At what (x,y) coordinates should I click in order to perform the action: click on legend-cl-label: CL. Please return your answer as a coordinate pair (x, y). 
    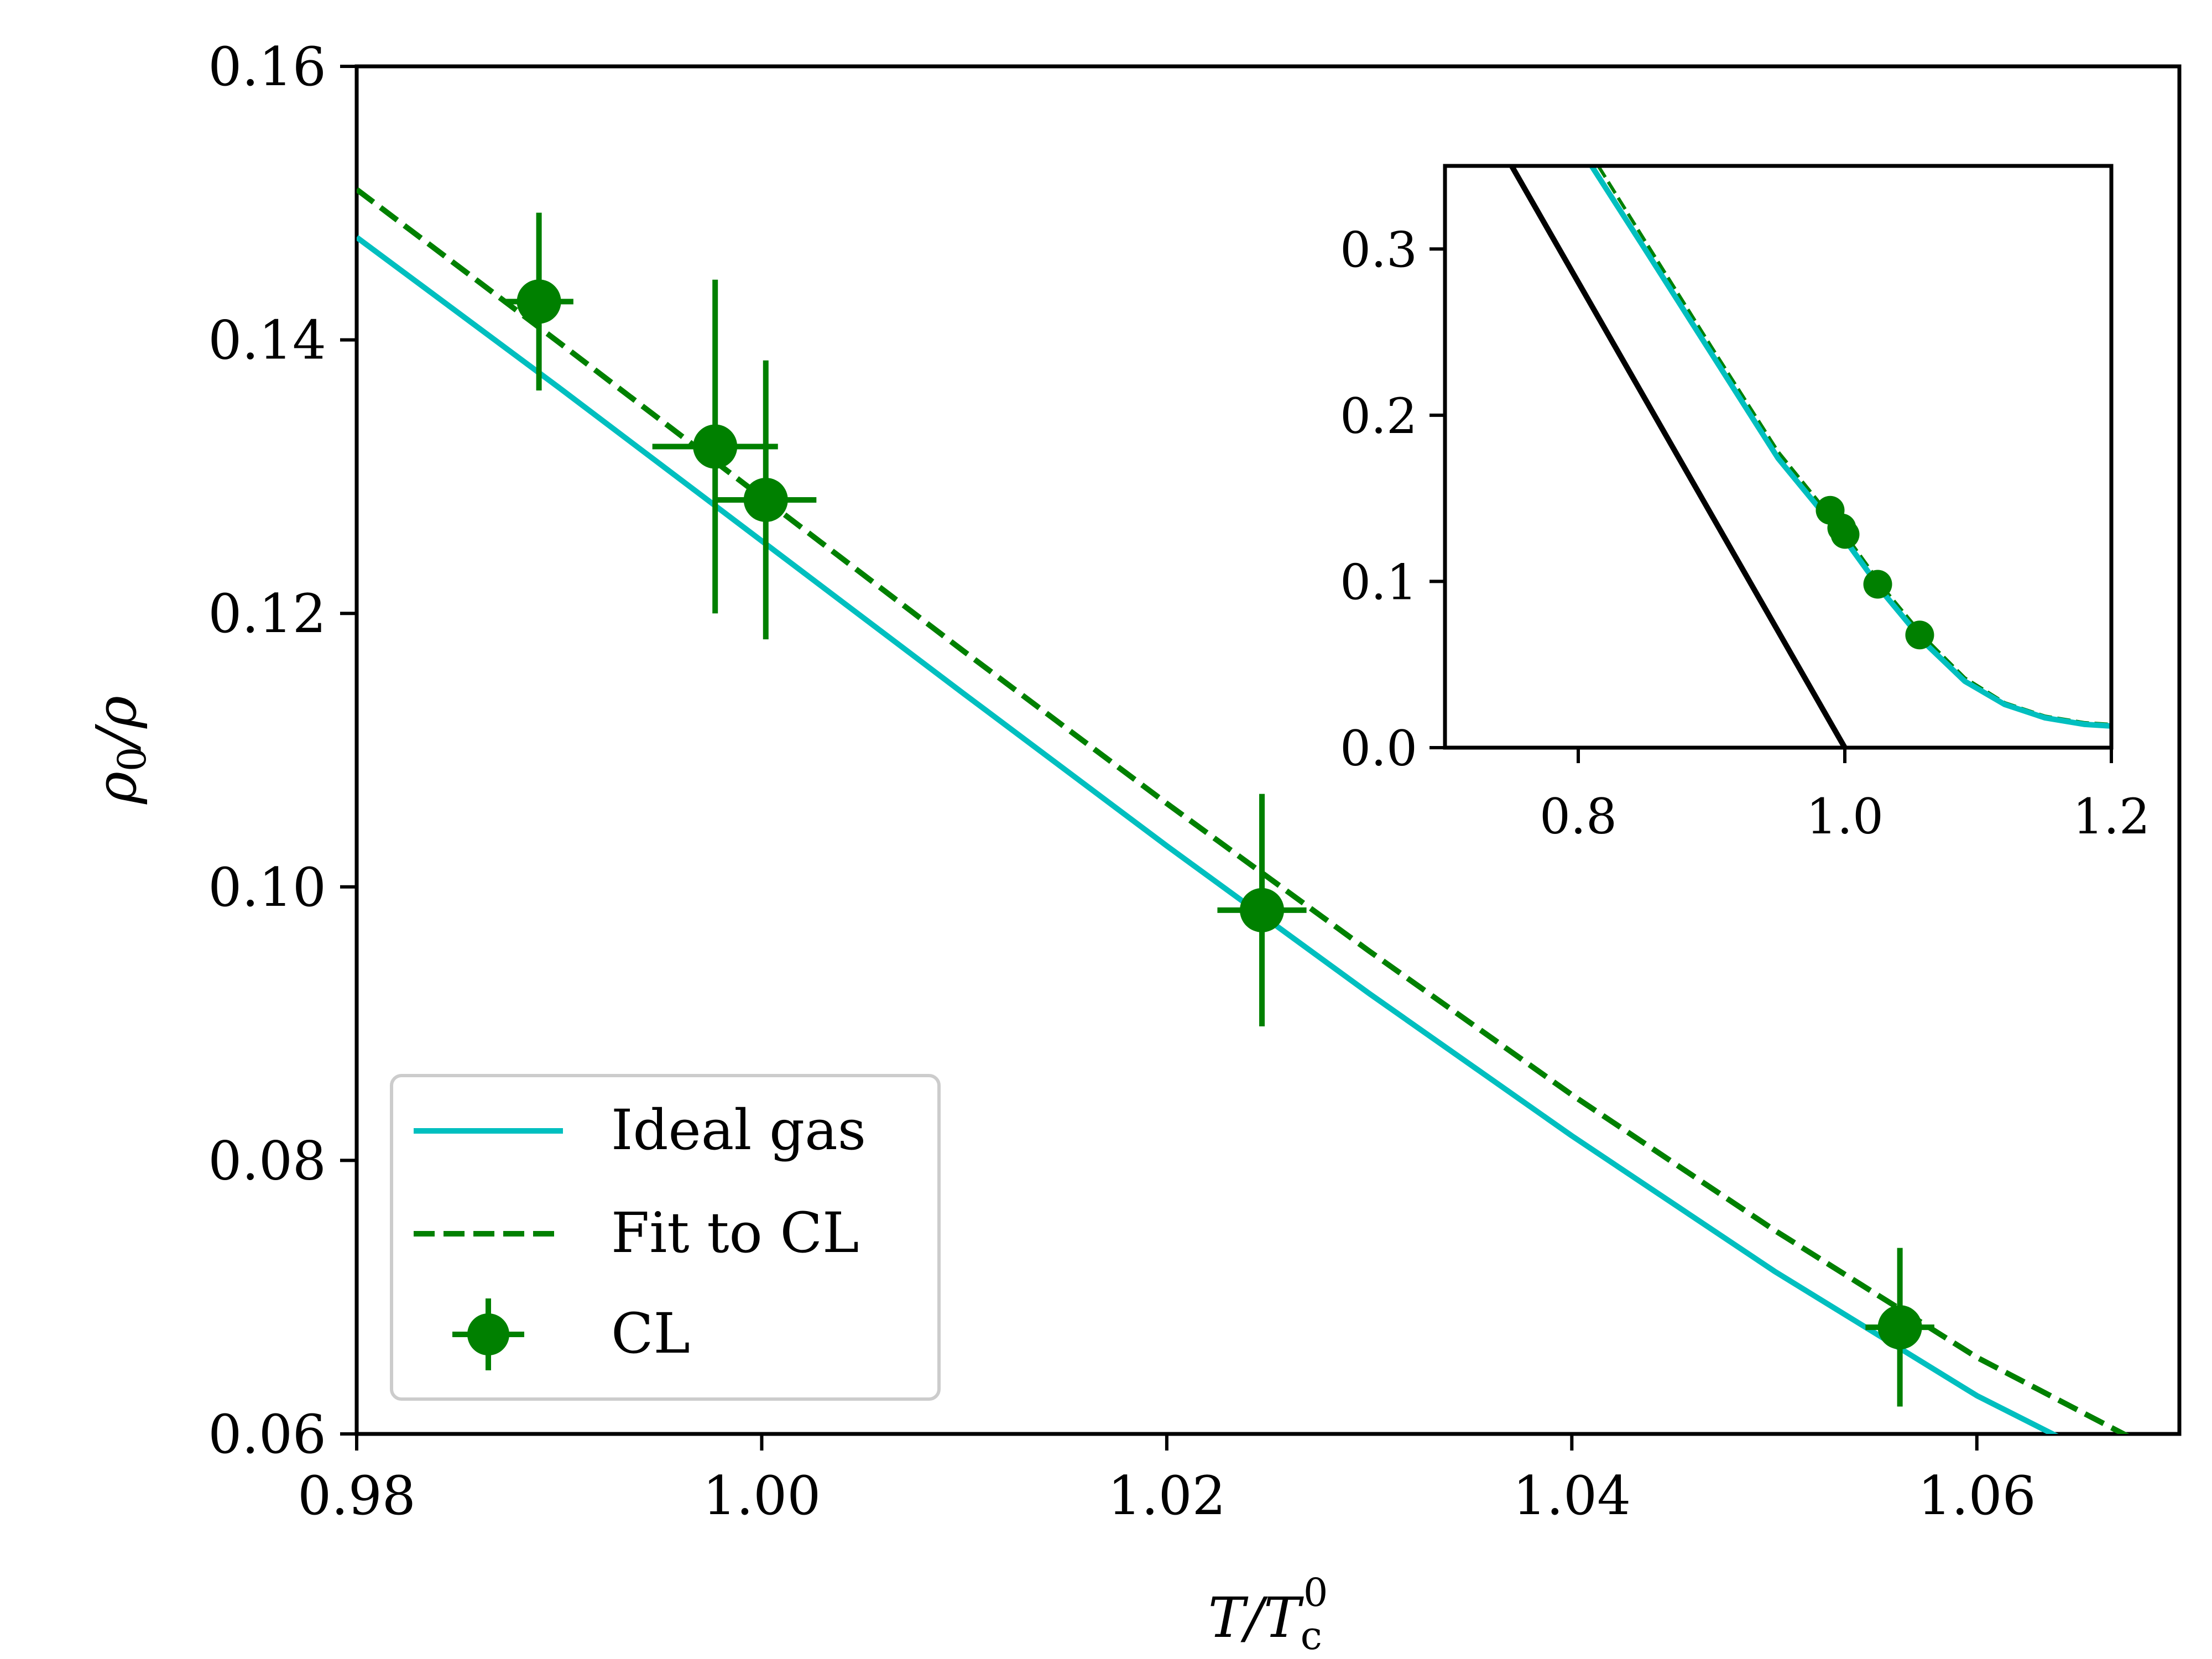
    Looking at the image, I should click on (651, 1334).